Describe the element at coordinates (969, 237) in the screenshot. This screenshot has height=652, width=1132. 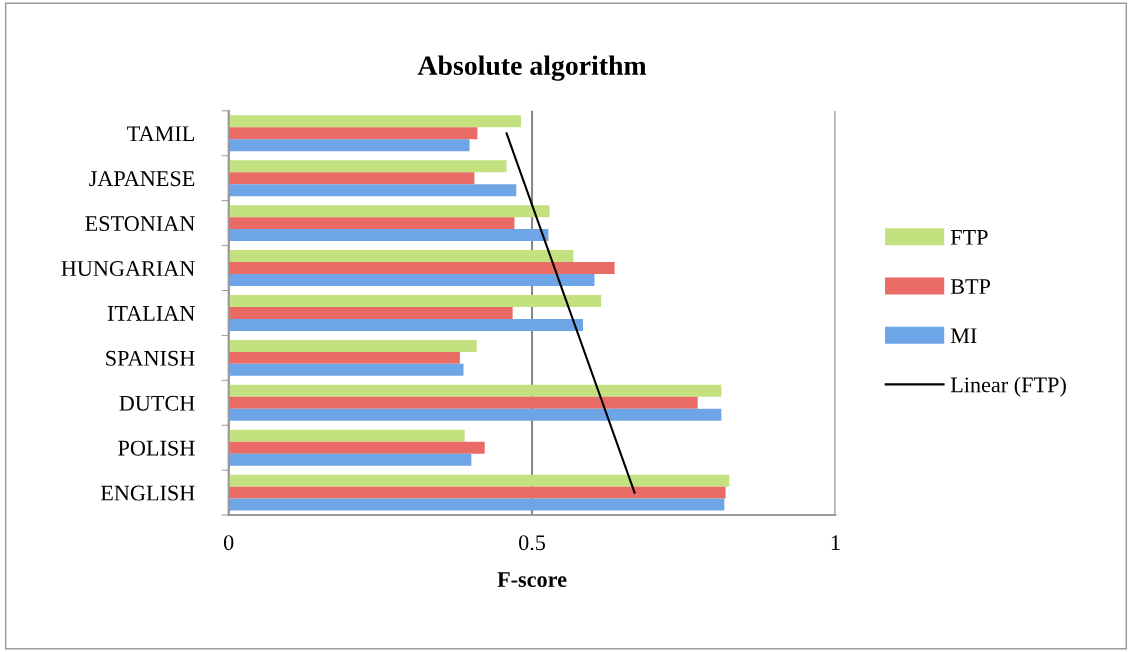
I see `legend-label: FTP` at that location.